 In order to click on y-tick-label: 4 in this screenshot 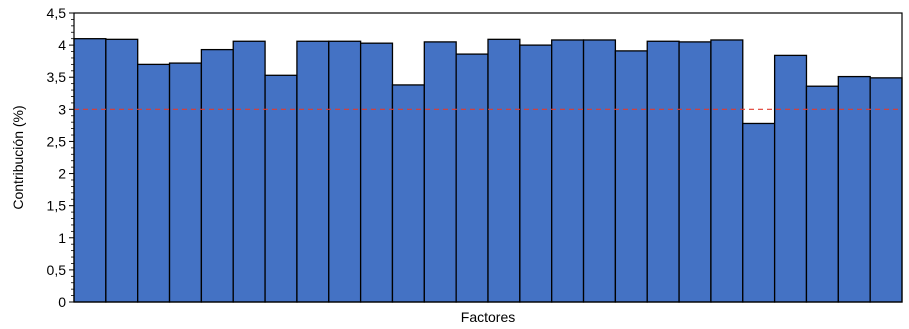, I will do `click(62, 45)`.